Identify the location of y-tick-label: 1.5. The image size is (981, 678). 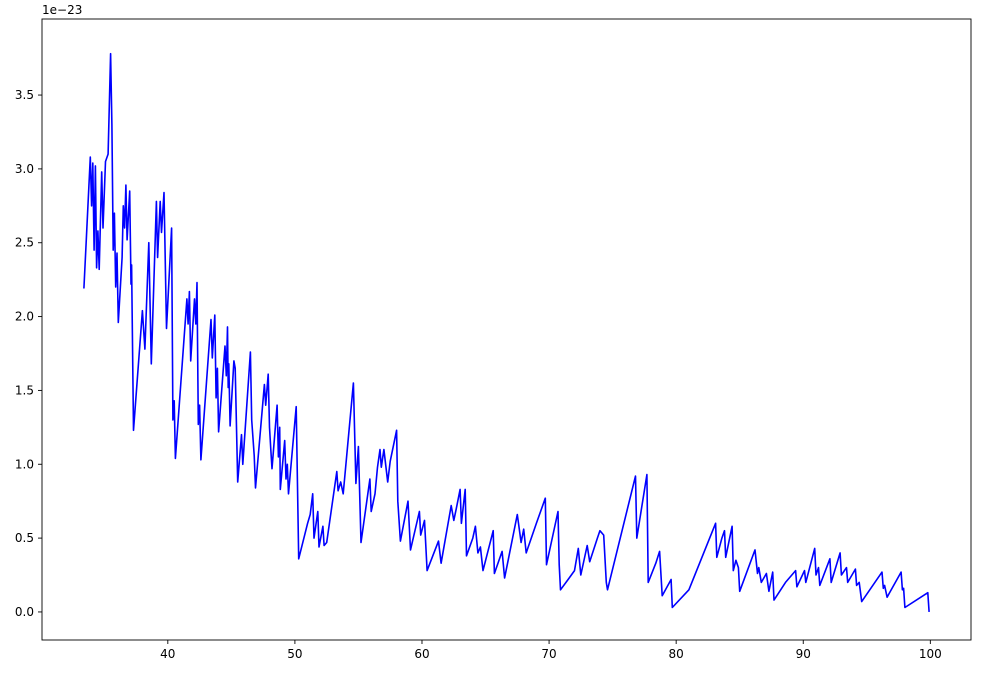
(24, 390).